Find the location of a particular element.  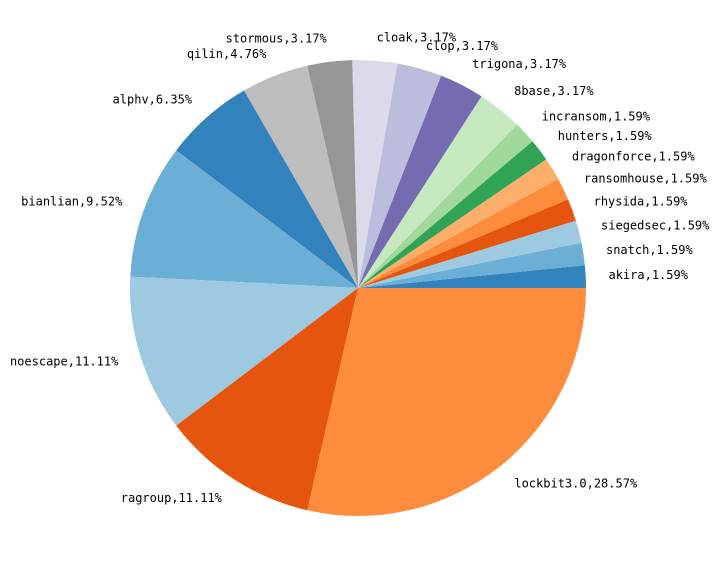

slice-label: hunters,1.59% is located at coordinates (605, 136).